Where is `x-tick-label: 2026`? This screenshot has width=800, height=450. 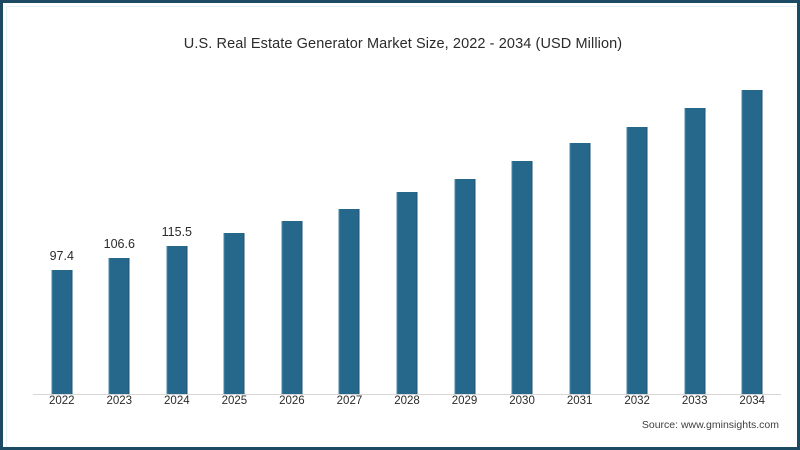 x-tick-label: 2026 is located at coordinates (292, 401).